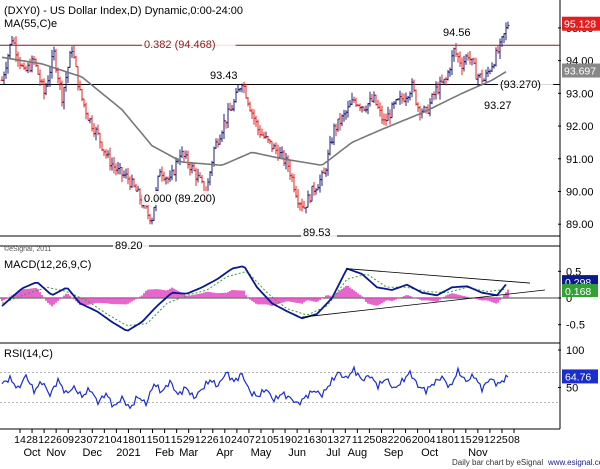 This screenshot has height=469, width=600. Describe the element at coordinates (497, 462) in the screenshot. I see `footer-text: Daily bar chart by eSignal` at that location.